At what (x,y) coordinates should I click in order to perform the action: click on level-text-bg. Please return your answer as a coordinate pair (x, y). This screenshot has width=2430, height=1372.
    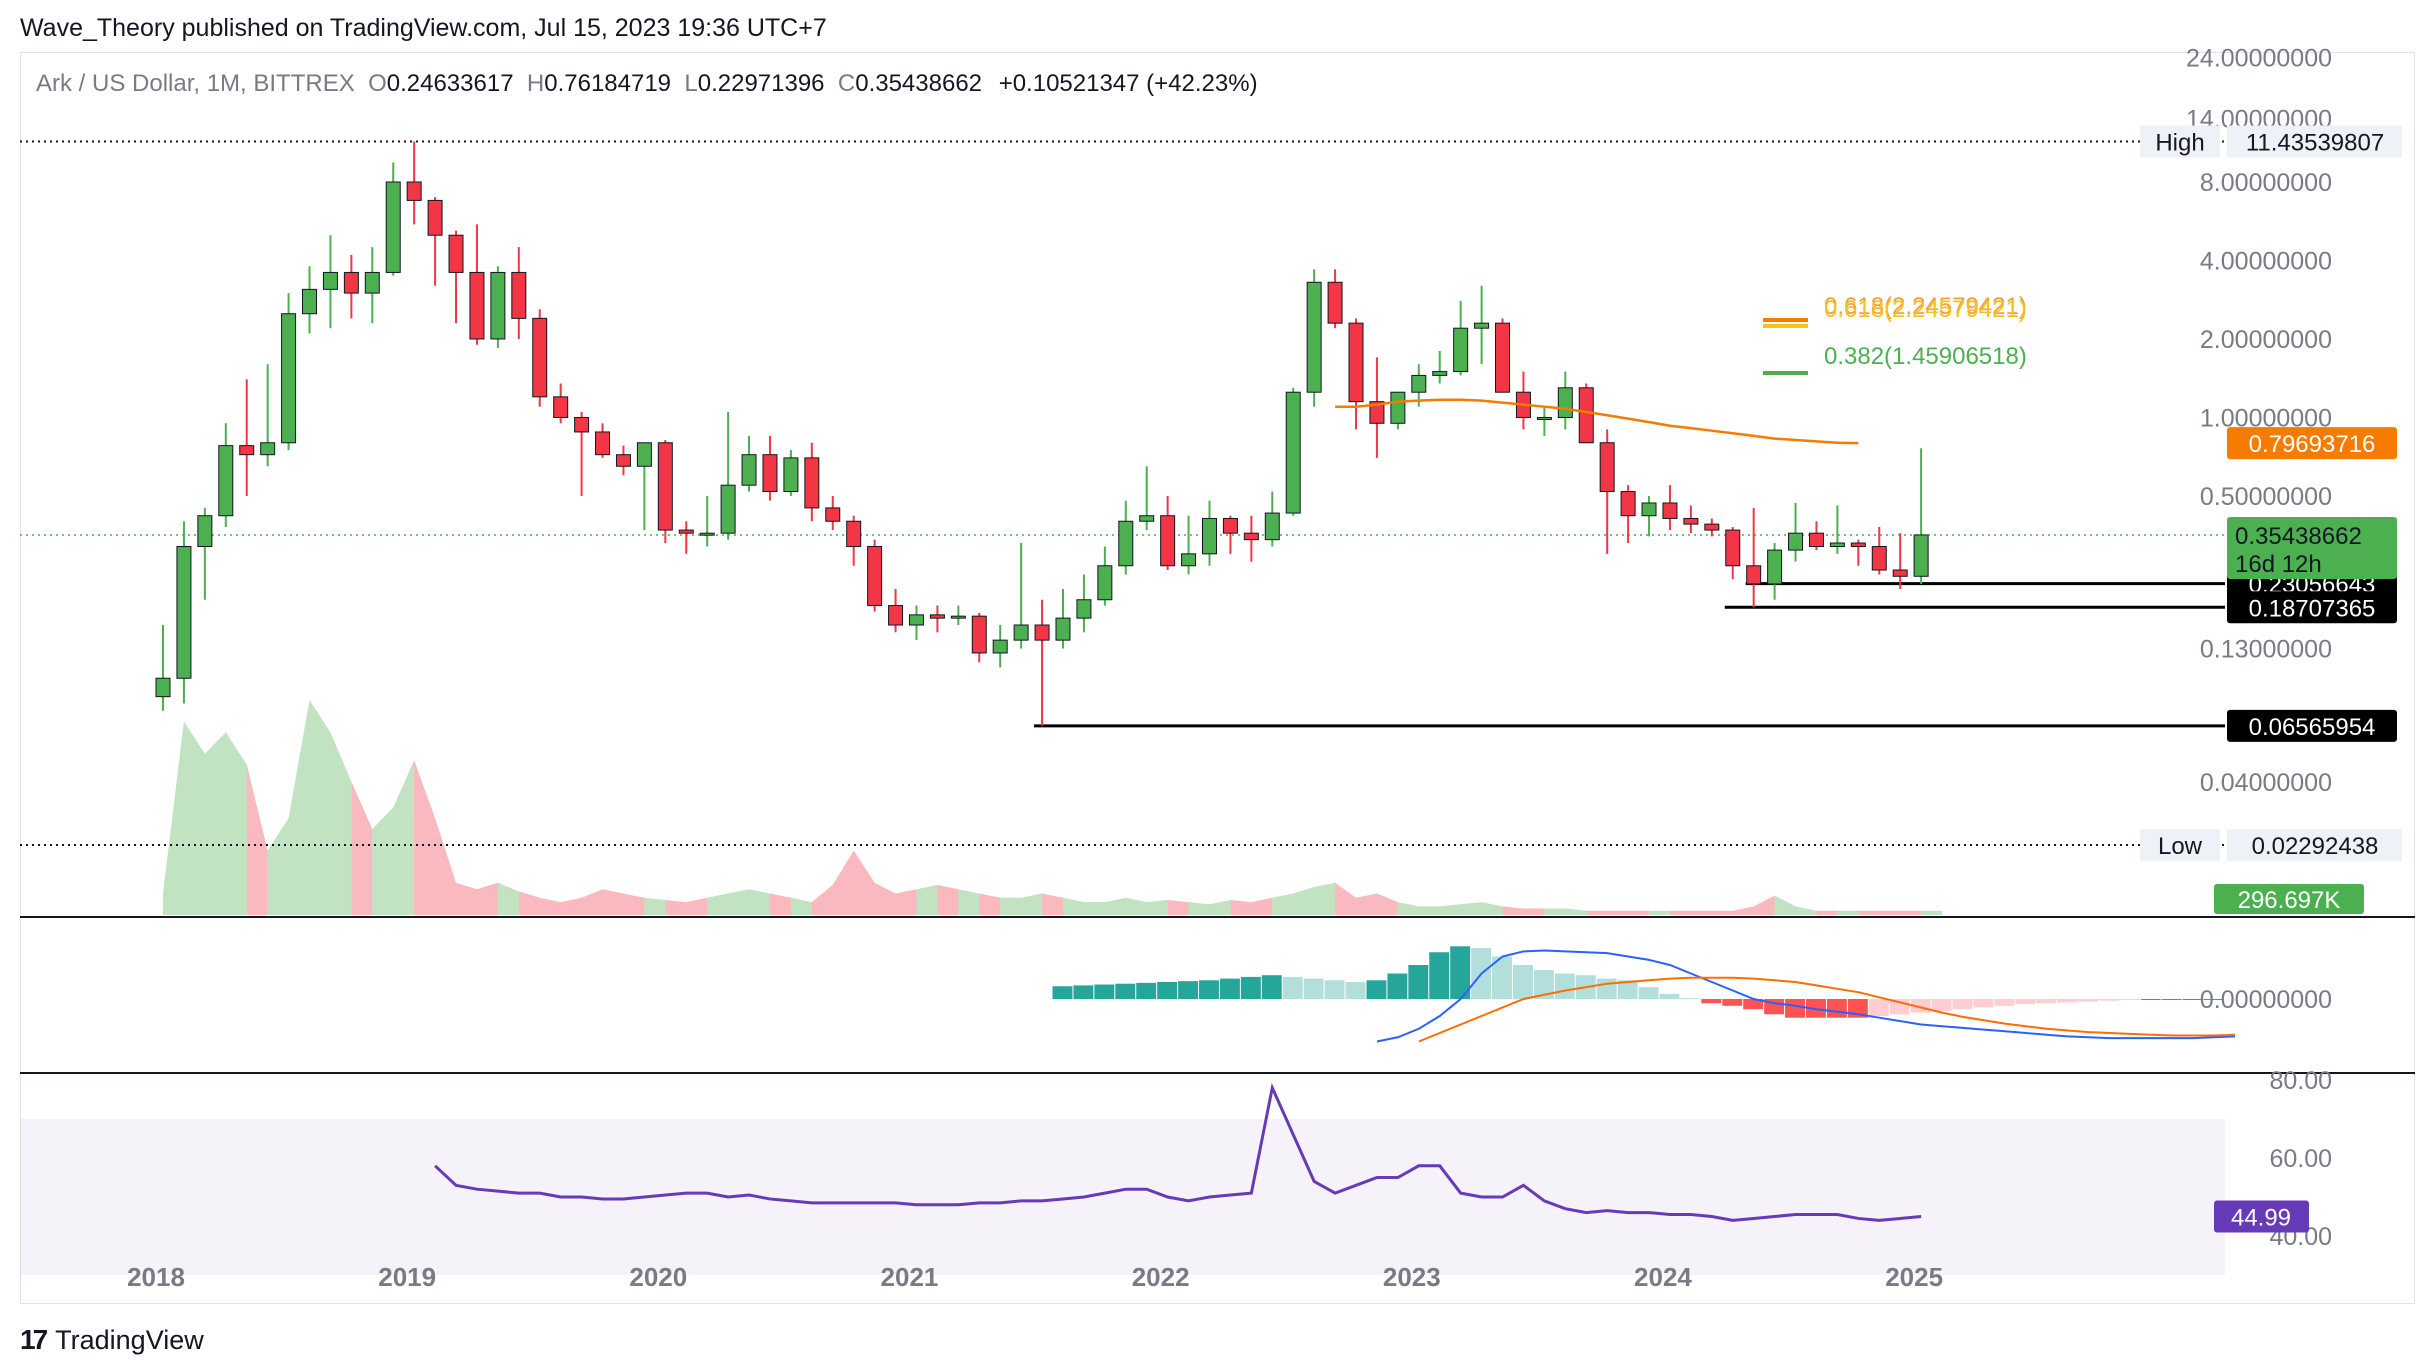
    Looking at the image, I should click on (2180, 141).